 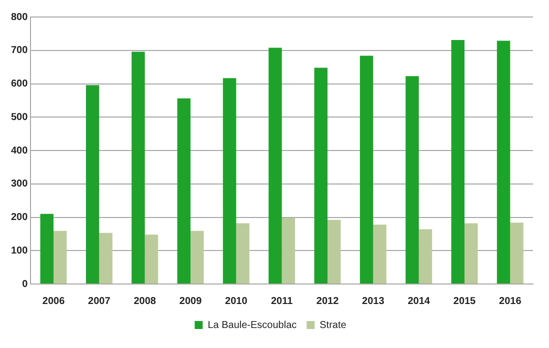 What do you see at coordinates (190, 301) in the screenshot?
I see `x-tick-label: 2009` at bounding box center [190, 301].